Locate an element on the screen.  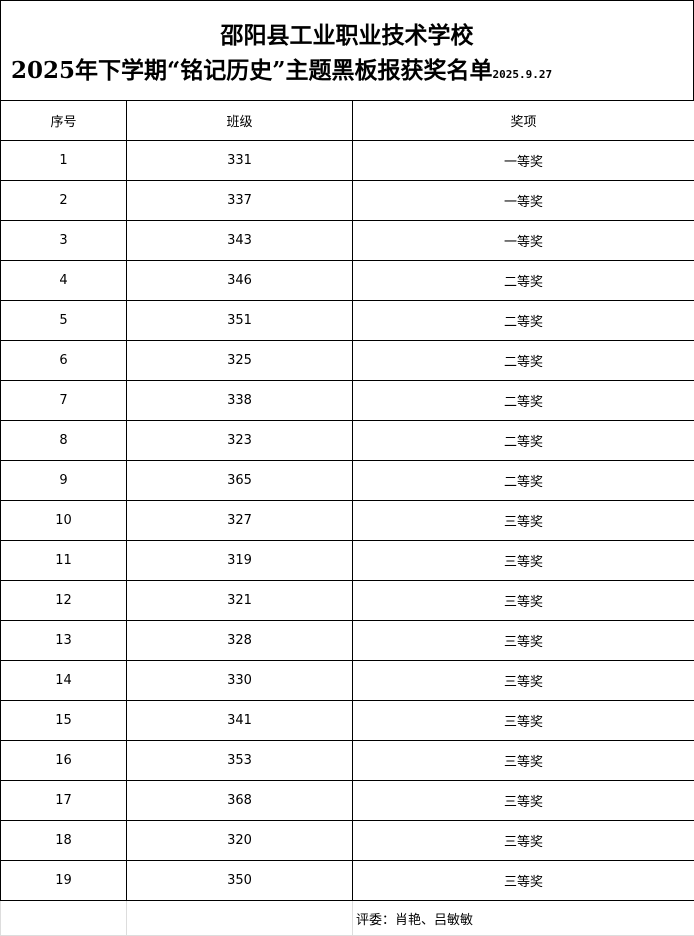
header-index: 序号 is located at coordinates (64, 121).